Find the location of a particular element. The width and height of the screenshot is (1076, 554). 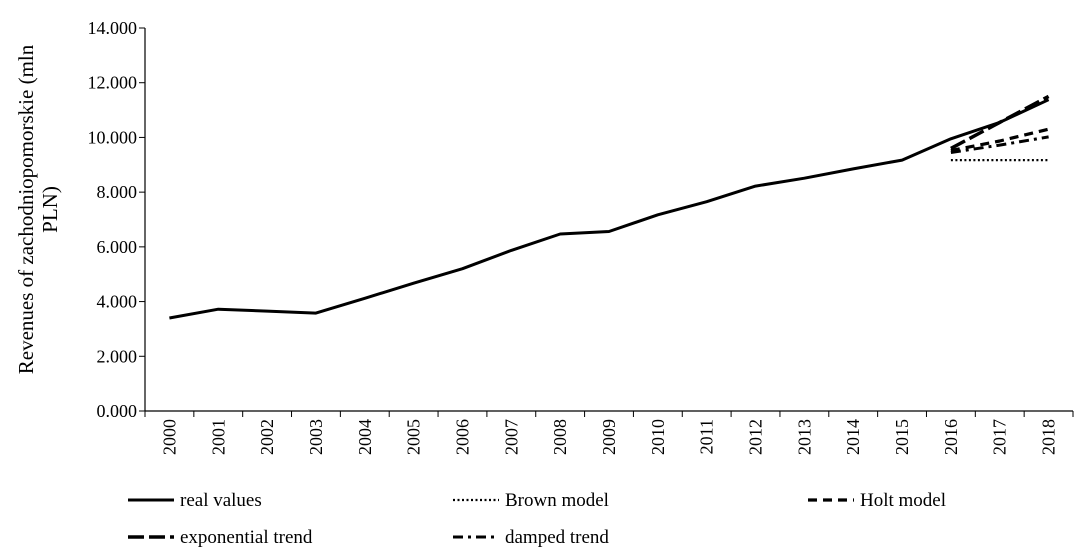

series-line-damped-trend is located at coordinates (999, 144).